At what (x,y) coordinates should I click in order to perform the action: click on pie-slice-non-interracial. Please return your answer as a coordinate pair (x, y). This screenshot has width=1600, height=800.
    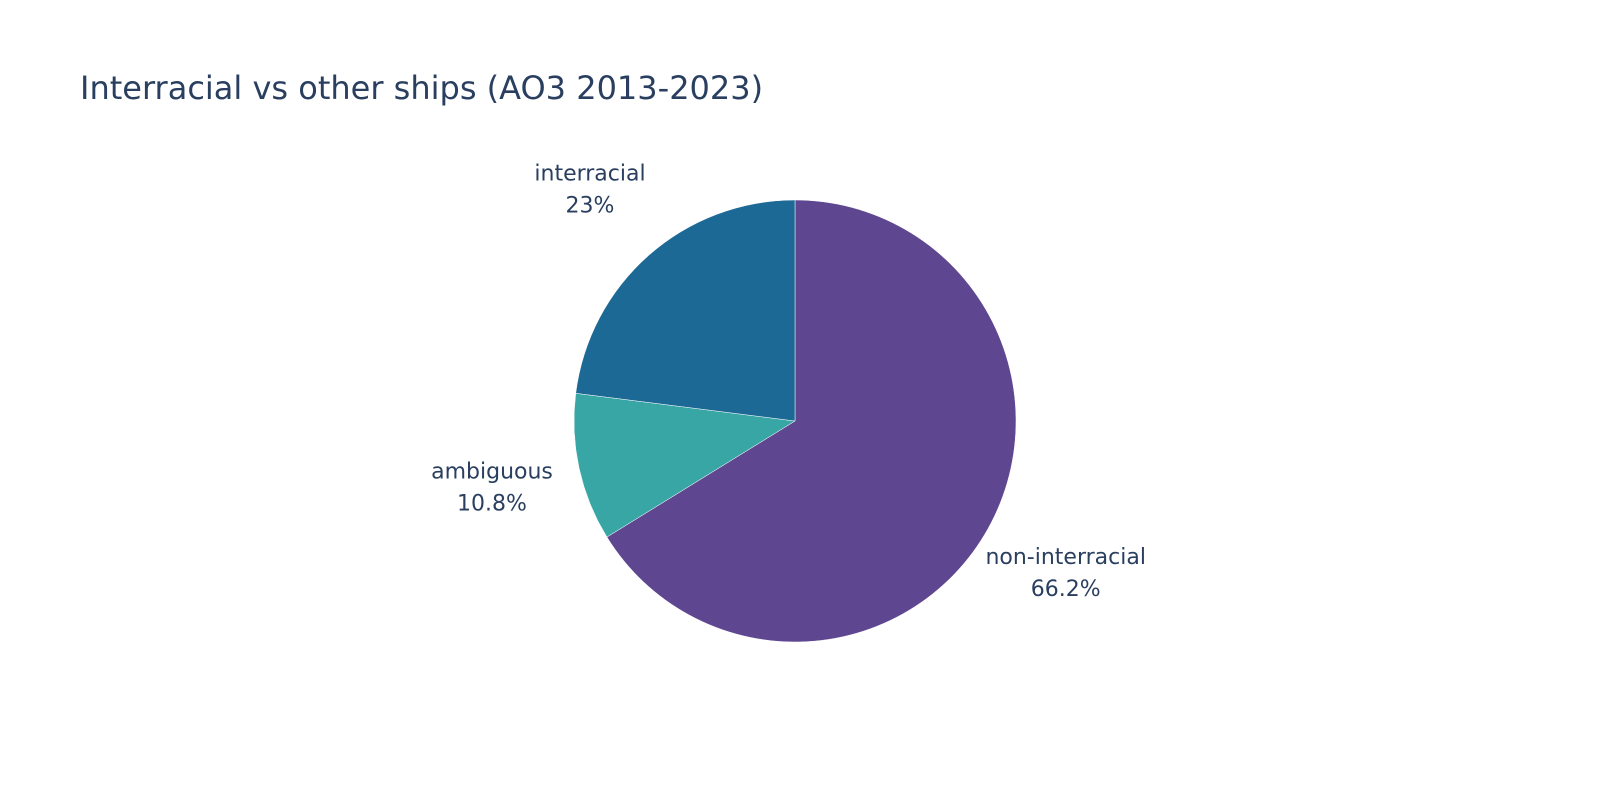
    Looking at the image, I should click on (811, 421).